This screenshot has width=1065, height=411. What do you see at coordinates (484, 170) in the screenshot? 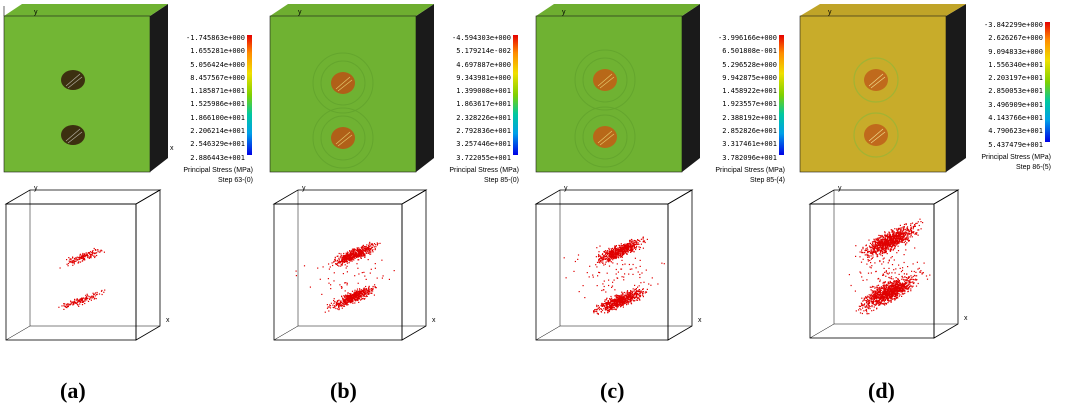
I see `legend-title: Principal Stress (MPa)` at bounding box center [484, 170].